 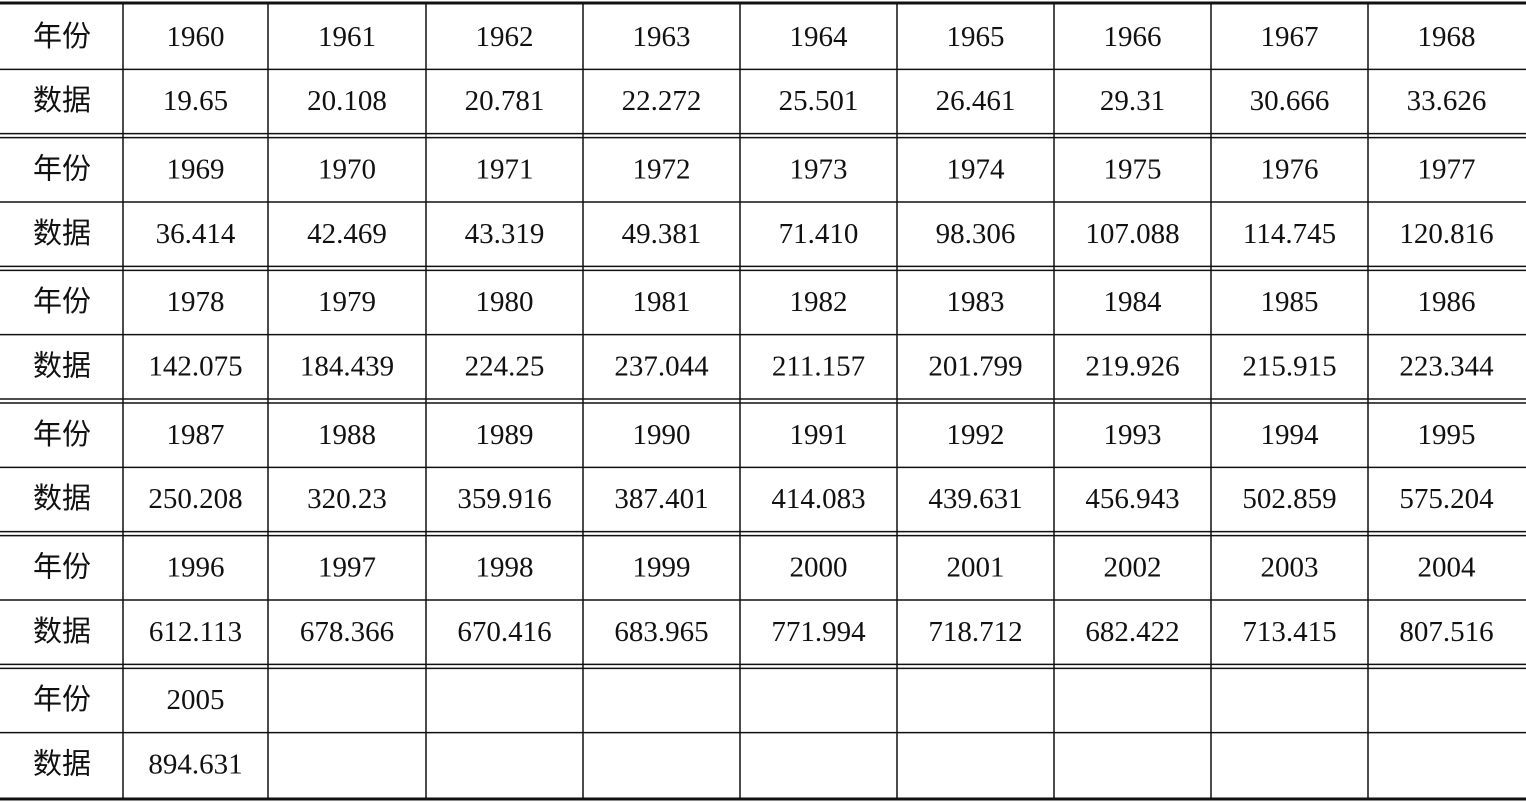 What do you see at coordinates (662, 567) in the screenshot?
I see `year-cell: 1999` at bounding box center [662, 567].